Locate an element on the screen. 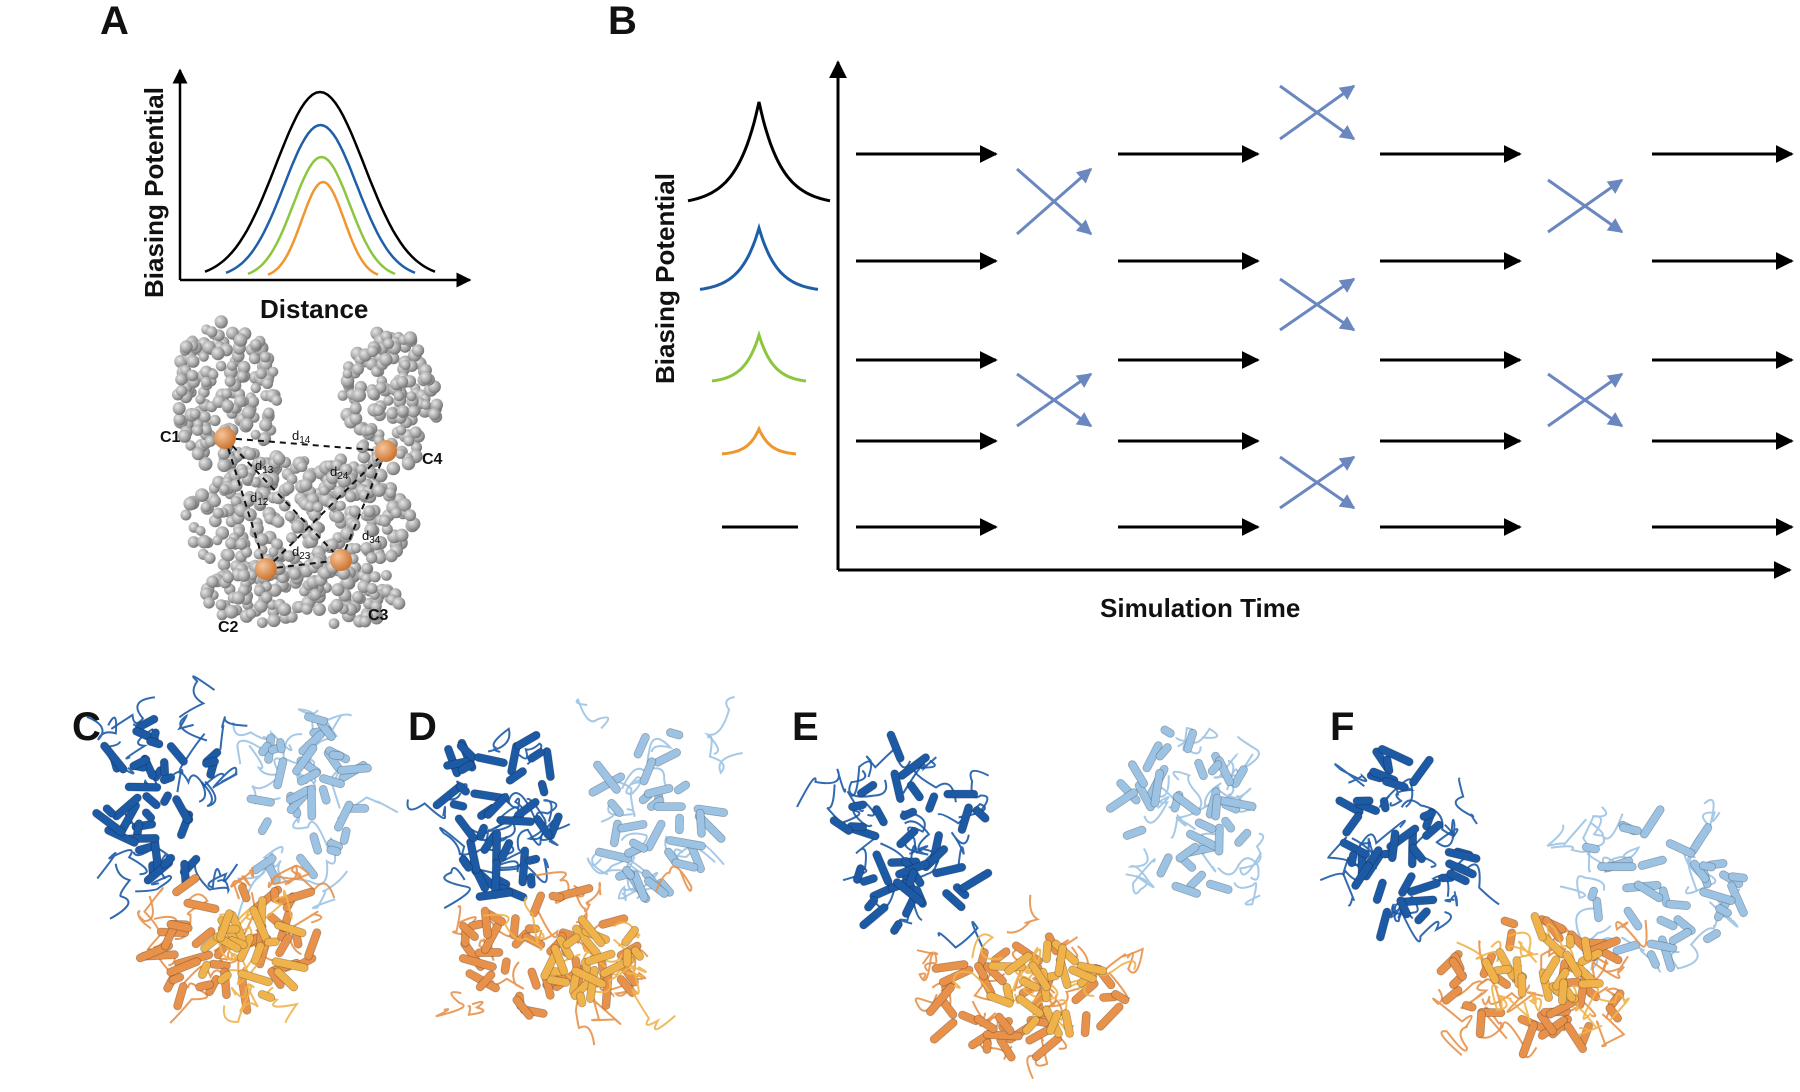 The height and width of the screenshot is (1092, 1800). panel-c-label: C is located at coordinates (86, 727).